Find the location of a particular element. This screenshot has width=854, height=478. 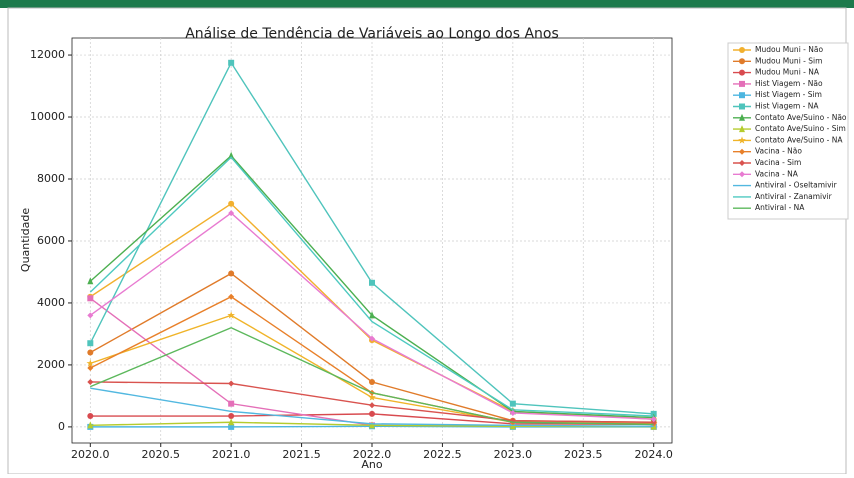

x-tick-label: 2021.5 is located at coordinates (301, 454).